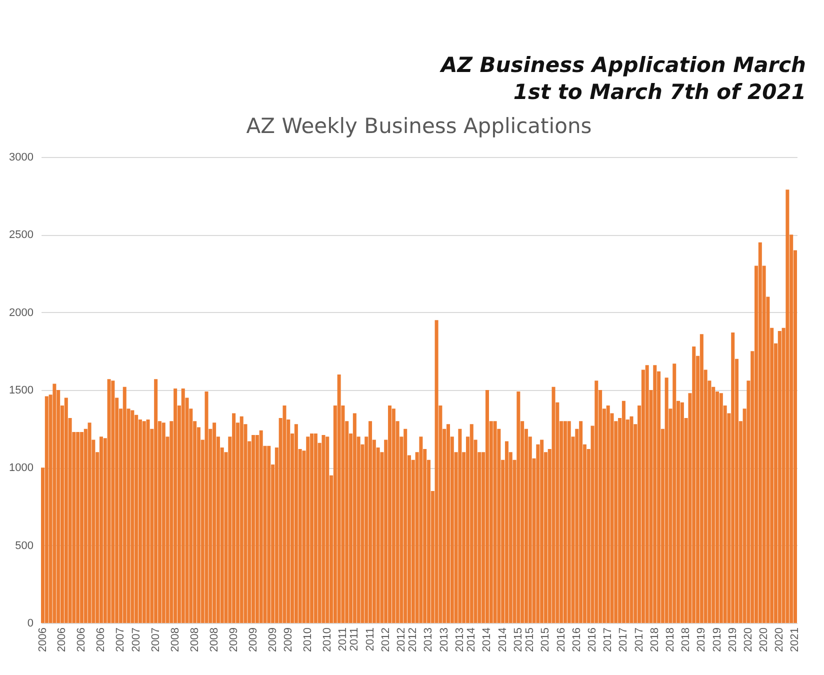 The height and width of the screenshot is (675, 824). I want to click on y-tick-label: 2500, so click(21, 235).